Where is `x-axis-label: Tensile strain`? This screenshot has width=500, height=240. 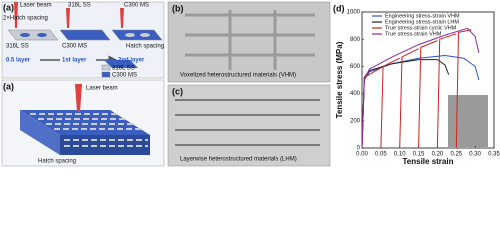
x-axis-label: Tensile strain is located at coordinates (428, 161).